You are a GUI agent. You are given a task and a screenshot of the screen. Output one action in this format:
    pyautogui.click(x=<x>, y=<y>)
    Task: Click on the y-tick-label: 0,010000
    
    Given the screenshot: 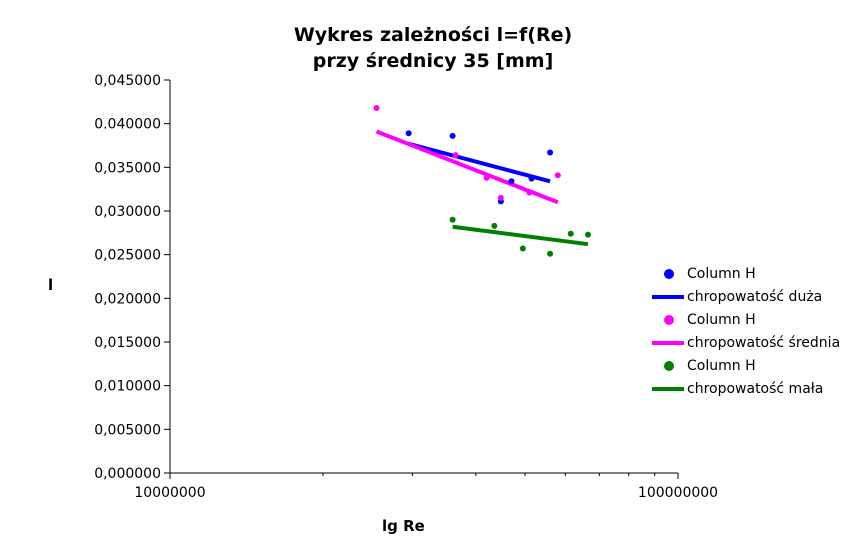 What is the action you would take?
    pyautogui.click(x=127, y=387)
    